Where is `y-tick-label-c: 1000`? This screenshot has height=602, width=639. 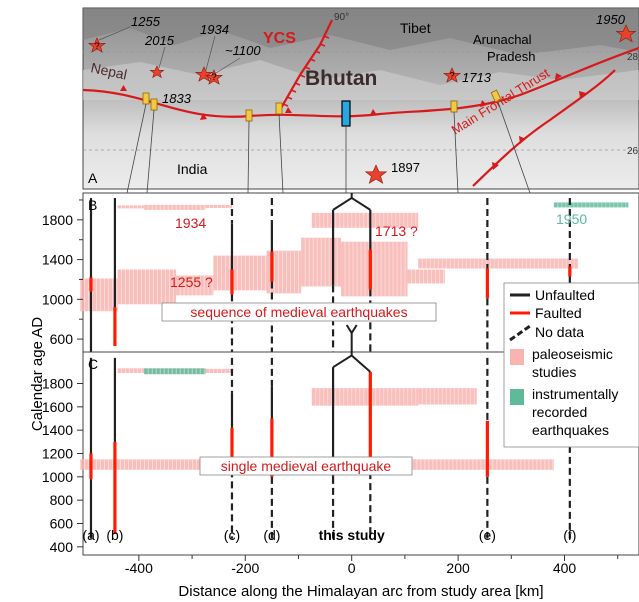
y-tick-label-c: 1000 is located at coordinates (57, 477).